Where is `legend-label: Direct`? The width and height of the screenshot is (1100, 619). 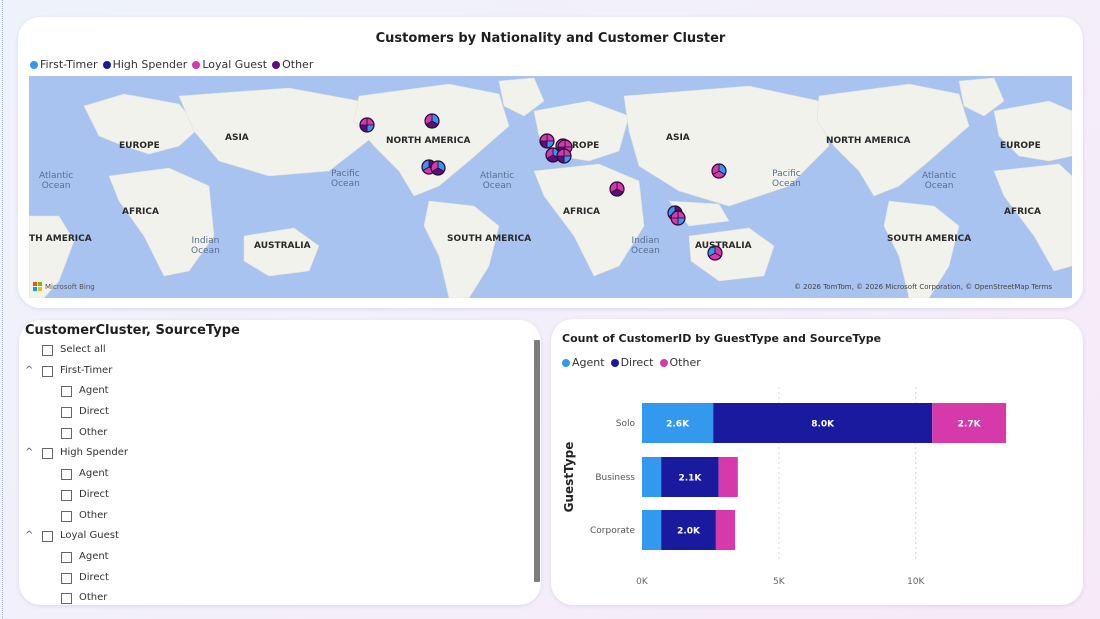 legend-label: Direct is located at coordinates (637, 362).